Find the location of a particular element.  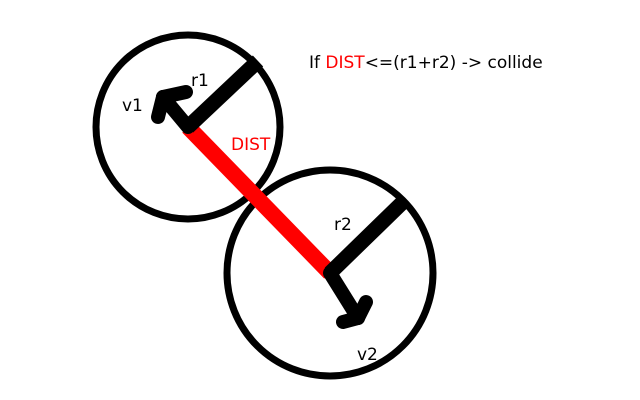

radius-r1-line is located at coordinates (223, 94).